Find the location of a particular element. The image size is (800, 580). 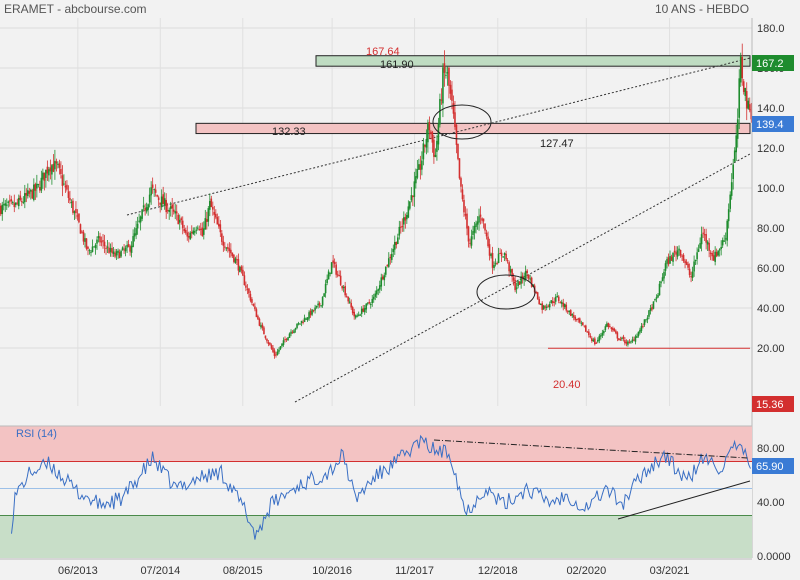

price-badges: 167.2 139.4 15.36 is located at coordinates (773, 233).